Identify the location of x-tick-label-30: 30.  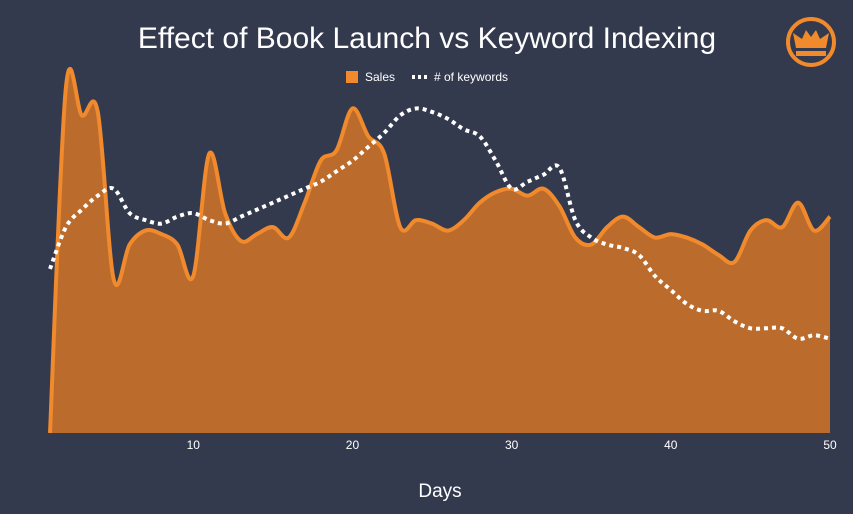
(512, 445).